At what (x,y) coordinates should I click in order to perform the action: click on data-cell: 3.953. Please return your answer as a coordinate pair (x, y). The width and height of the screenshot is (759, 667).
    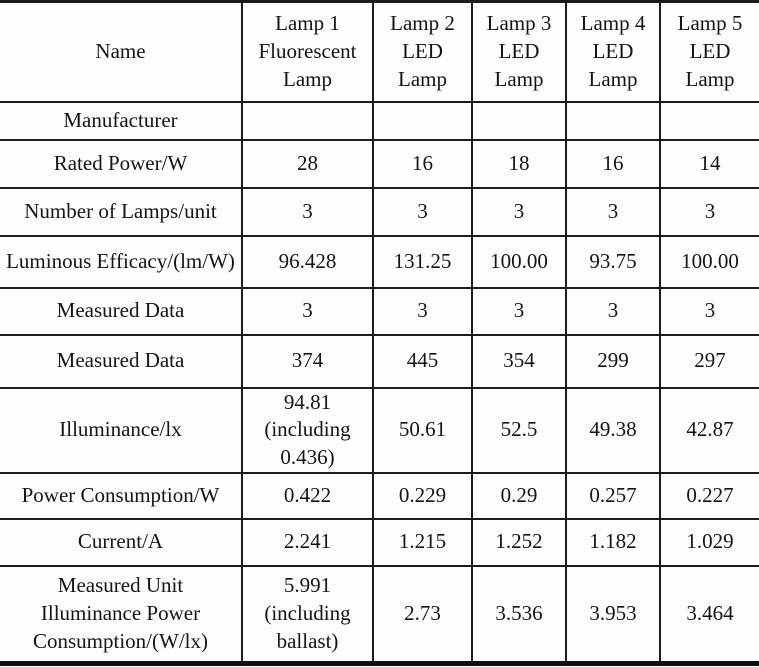
    Looking at the image, I should click on (613, 615).